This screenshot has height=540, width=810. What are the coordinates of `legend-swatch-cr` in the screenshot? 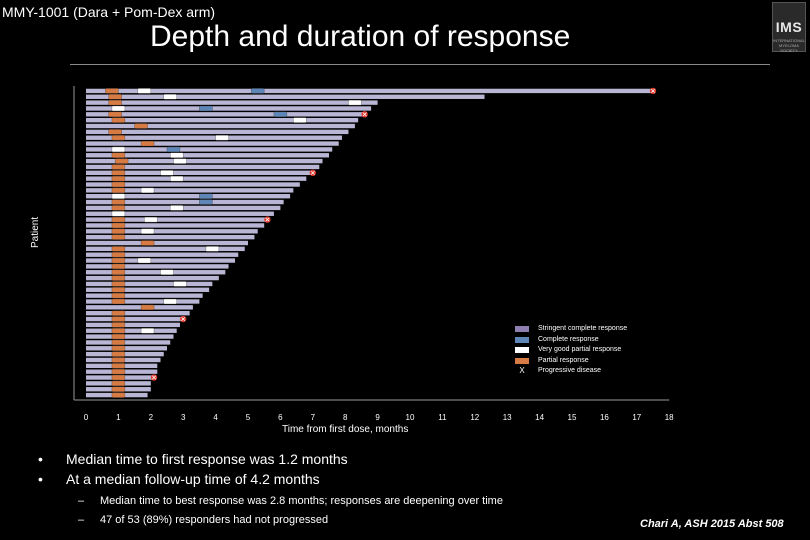 It's located at (522, 339).